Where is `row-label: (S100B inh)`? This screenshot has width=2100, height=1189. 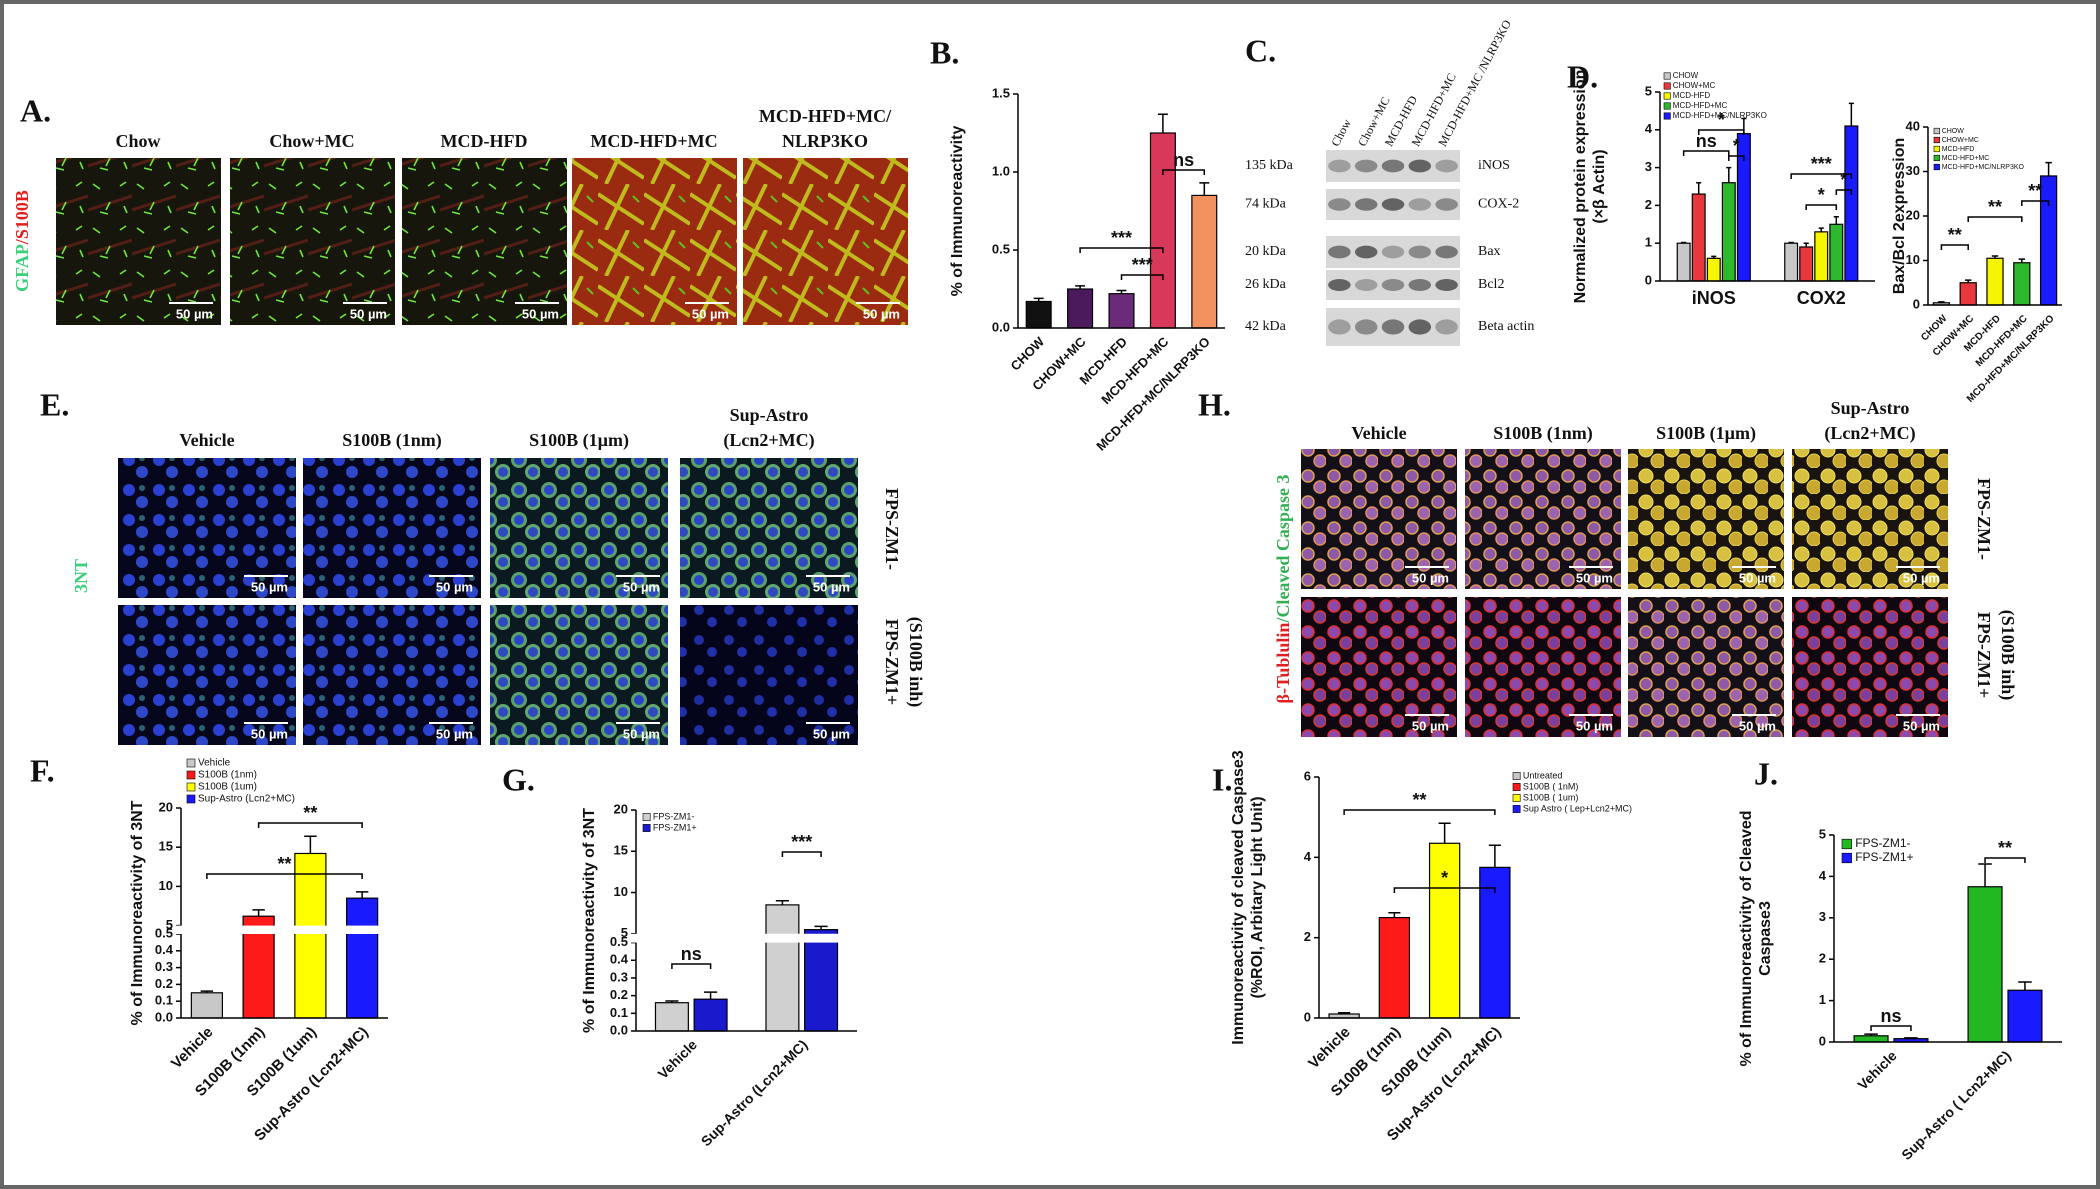 row-label: (S100B inh) is located at coordinates (915, 662).